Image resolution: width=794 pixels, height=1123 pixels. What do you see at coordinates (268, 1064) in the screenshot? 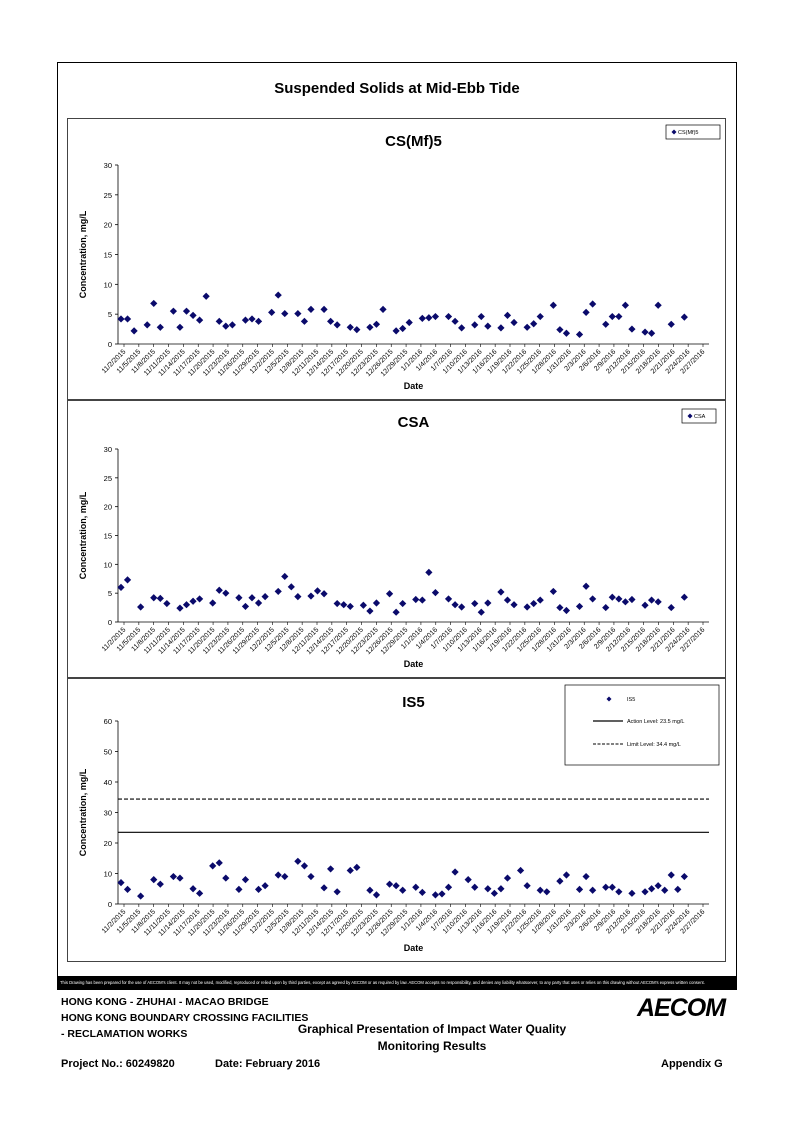
I see `report-date: Date: February 2016` at bounding box center [268, 1064].